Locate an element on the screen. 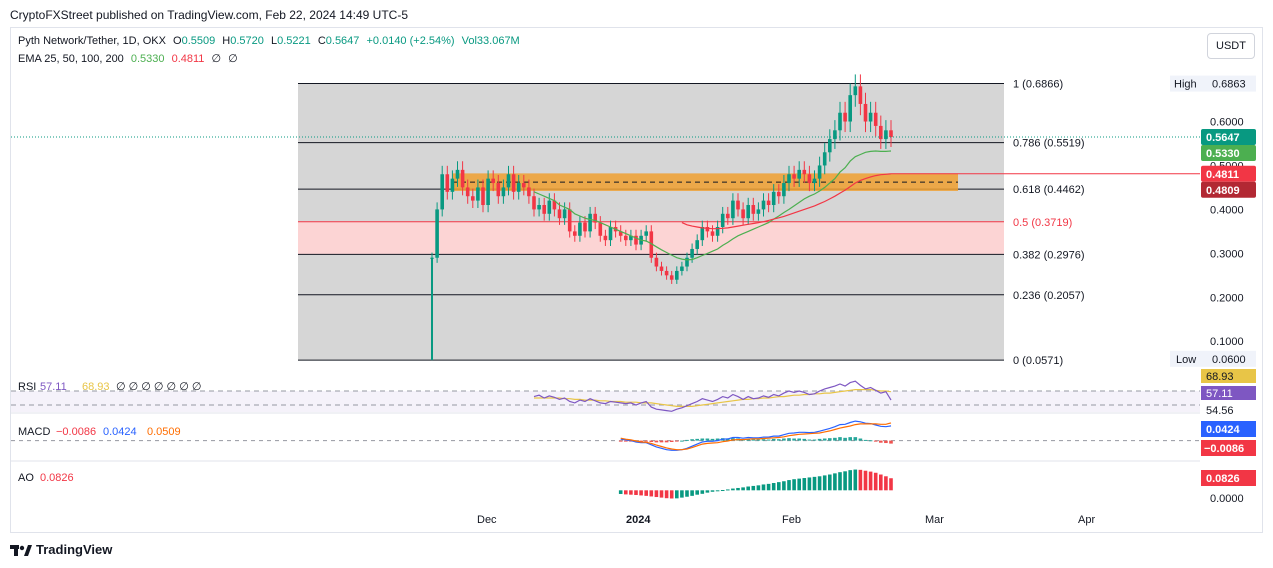 This screenshot has width=1273, height=568. ohlc-low: L0.5221 is located at coordinates (290, 41).